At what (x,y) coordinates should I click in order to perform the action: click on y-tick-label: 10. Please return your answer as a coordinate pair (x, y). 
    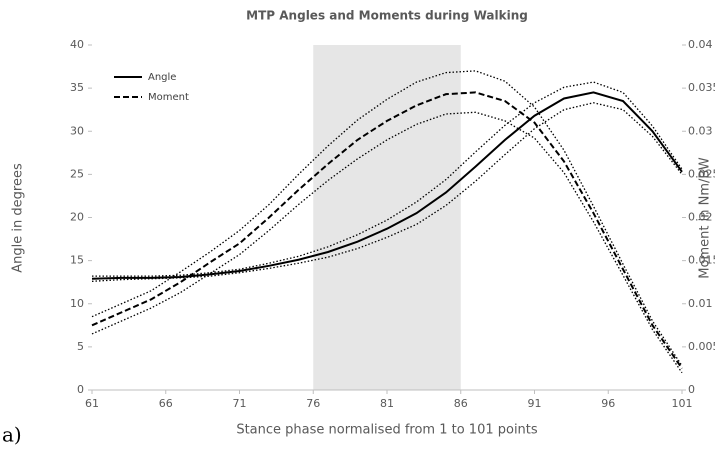
    Looking at the image, I should click on (77, 303).